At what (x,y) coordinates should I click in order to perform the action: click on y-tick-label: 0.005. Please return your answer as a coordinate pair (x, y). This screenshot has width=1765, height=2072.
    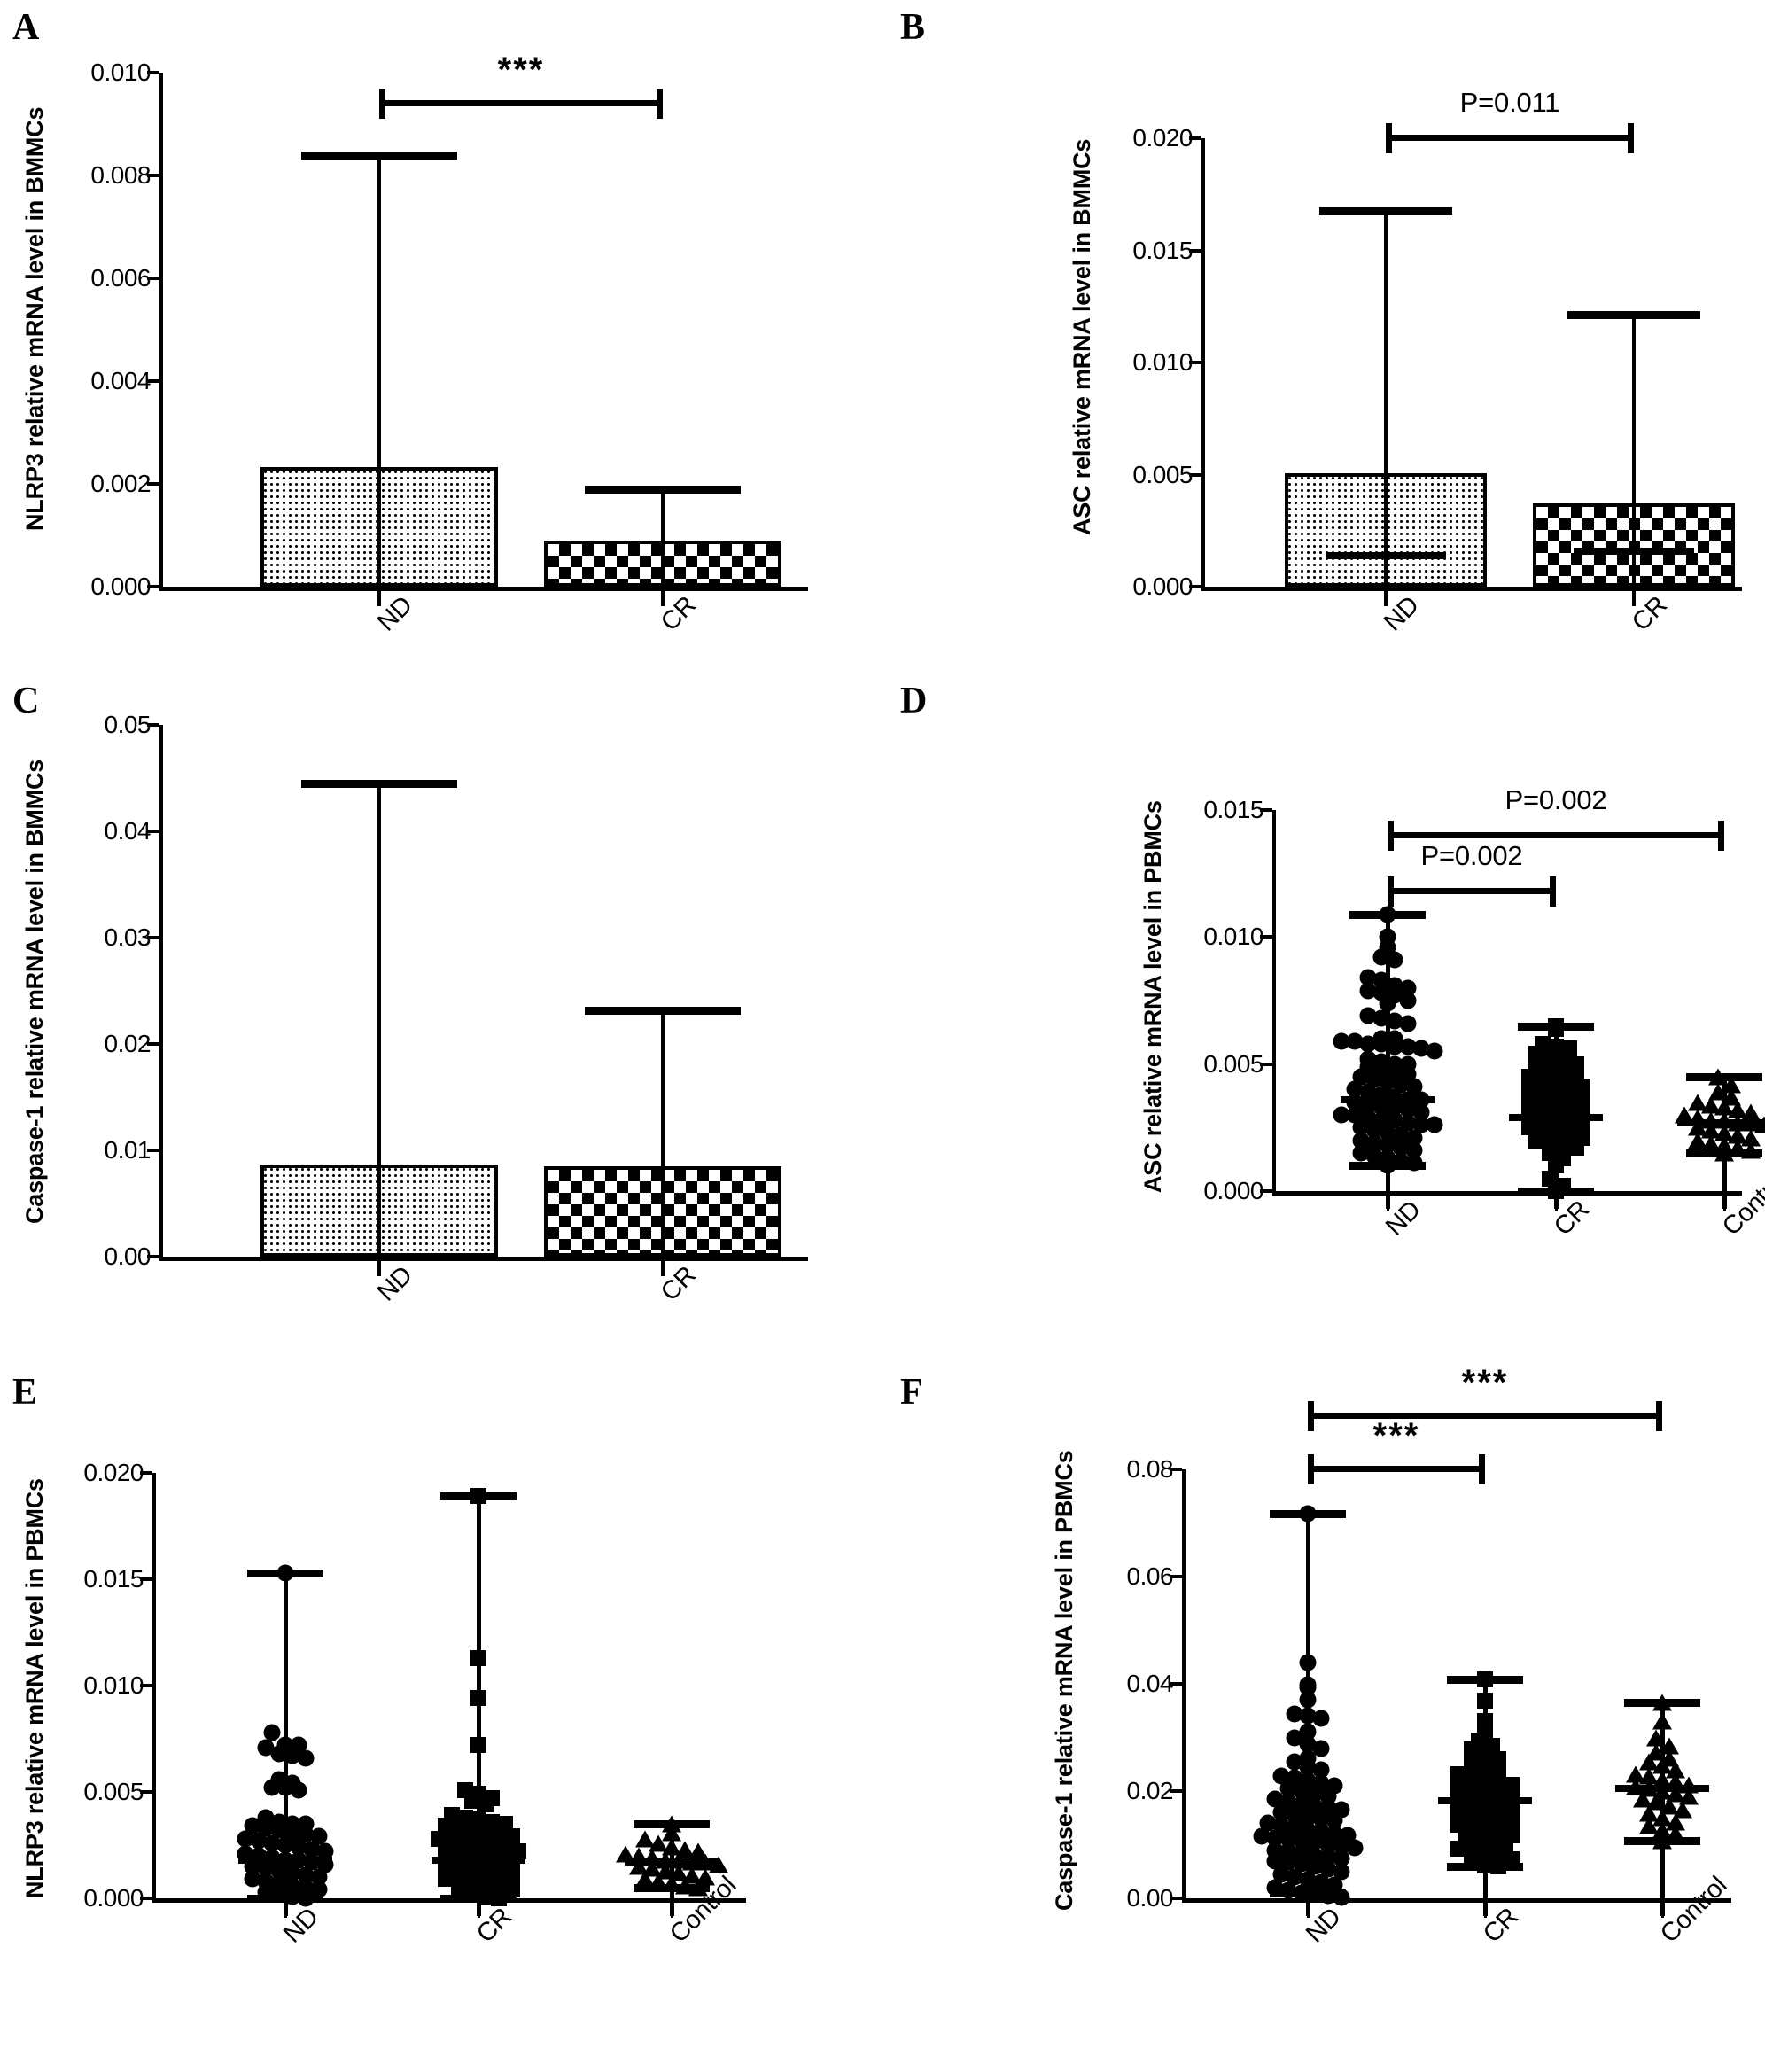
    Looking at the image, I should click on (1233, 1063).